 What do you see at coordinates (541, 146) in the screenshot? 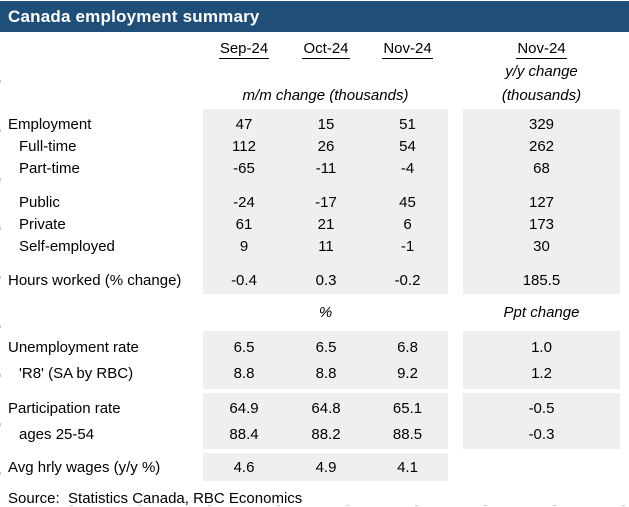
I see `cell-value: 262` at bounding box center [541, 146].